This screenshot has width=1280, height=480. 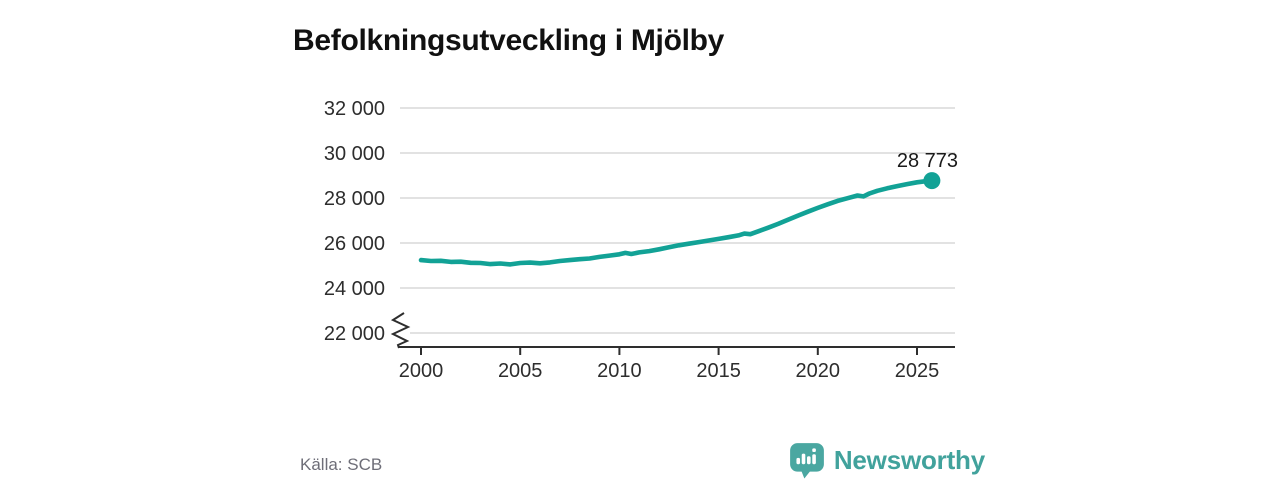 I want to click on x-axis-tick-label: 2015, so click(x=718, y=371).